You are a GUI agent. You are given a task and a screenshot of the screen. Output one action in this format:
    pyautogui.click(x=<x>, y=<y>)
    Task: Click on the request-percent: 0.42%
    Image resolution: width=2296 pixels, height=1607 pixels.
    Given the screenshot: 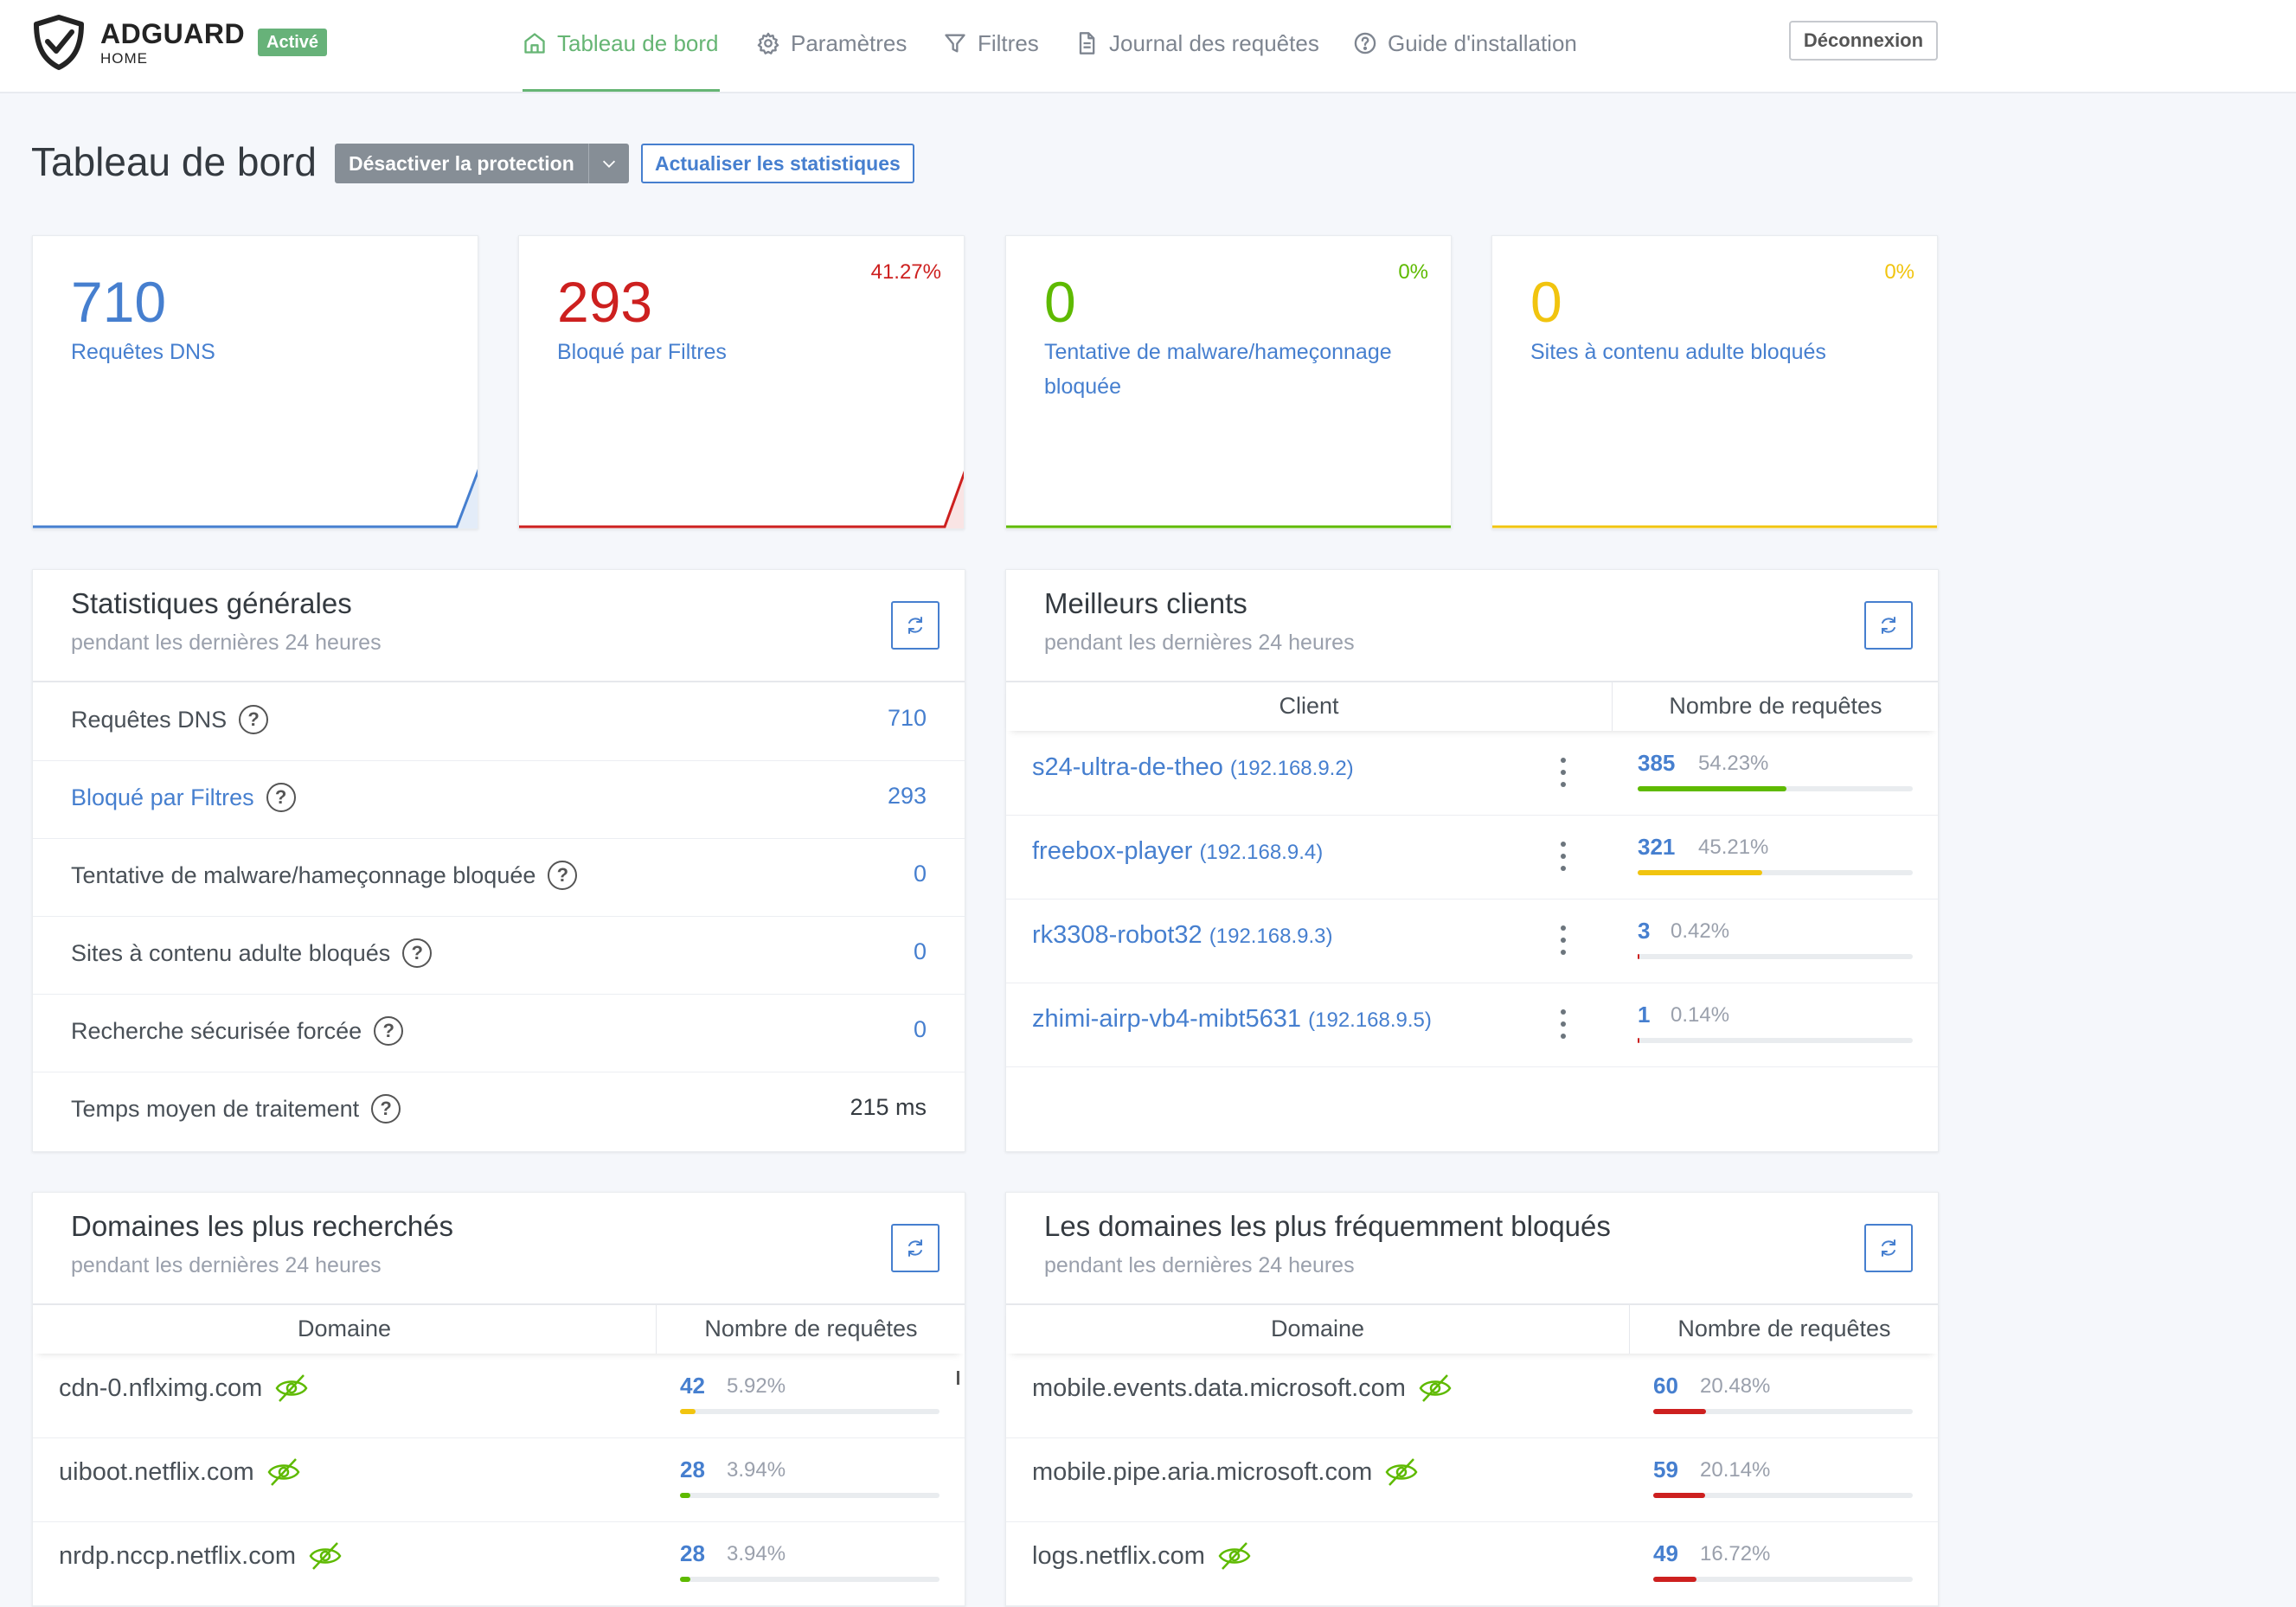 What is the action you would take?
    pyautogui.click(x=1700, y=931)
    